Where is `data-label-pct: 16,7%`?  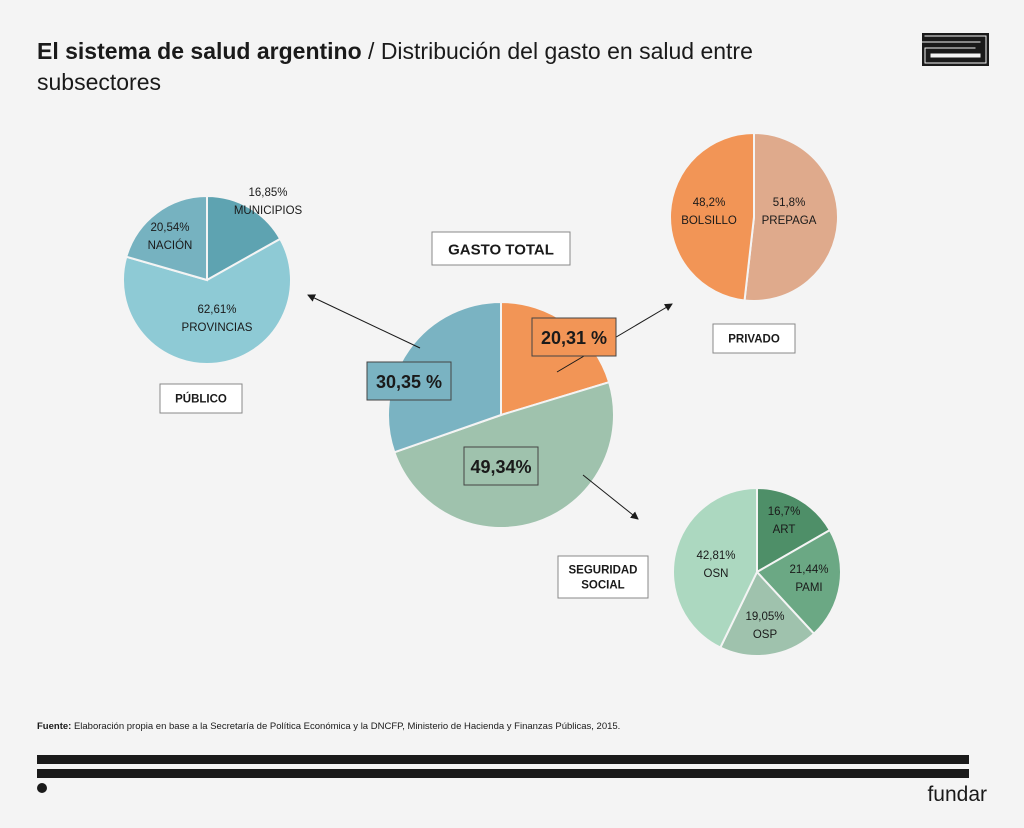 data-label-pct: 16,7% is located at coordinates (784, 512).